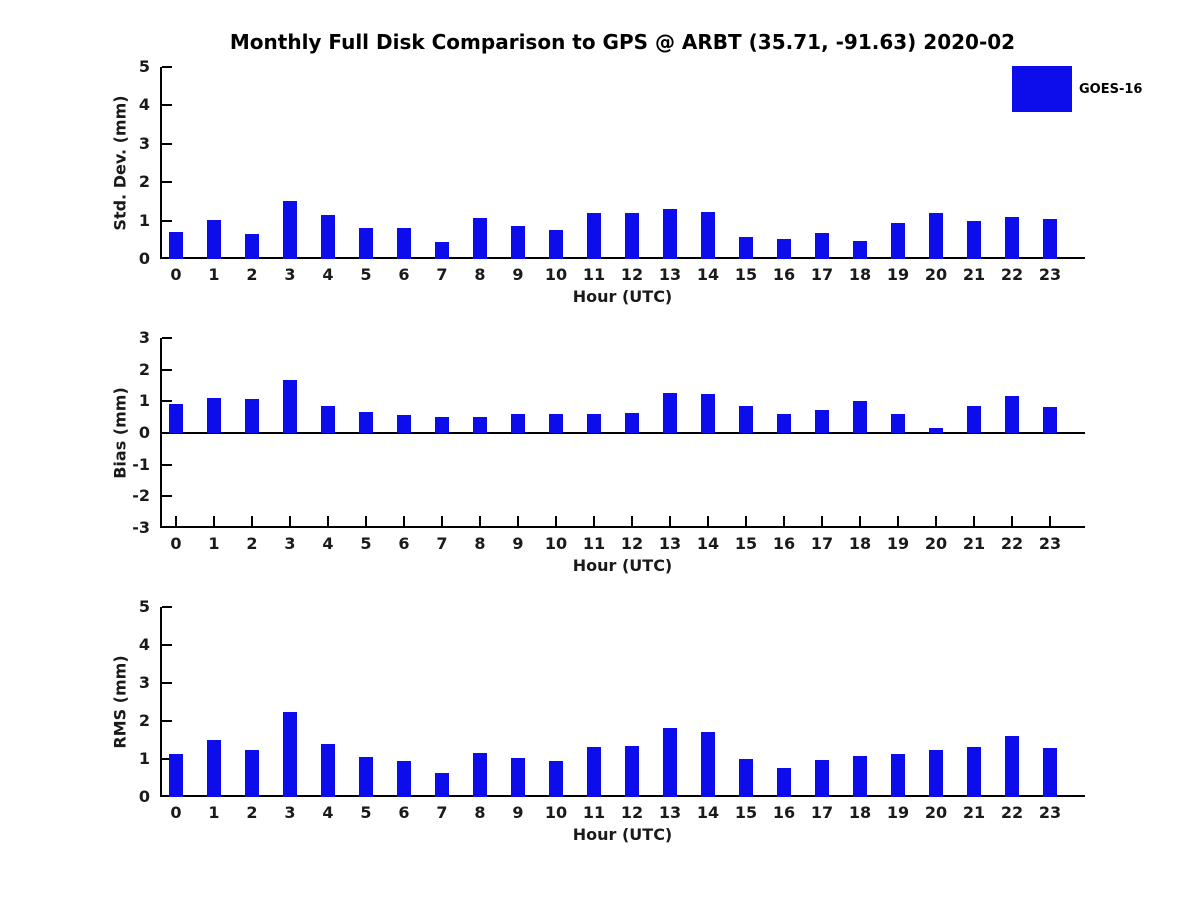 The image size is (1200, 900). What do you see at coordinates (518, 543) in the screenshot?
I see `x-tick-label: 9` at bounding box center [518, 543].